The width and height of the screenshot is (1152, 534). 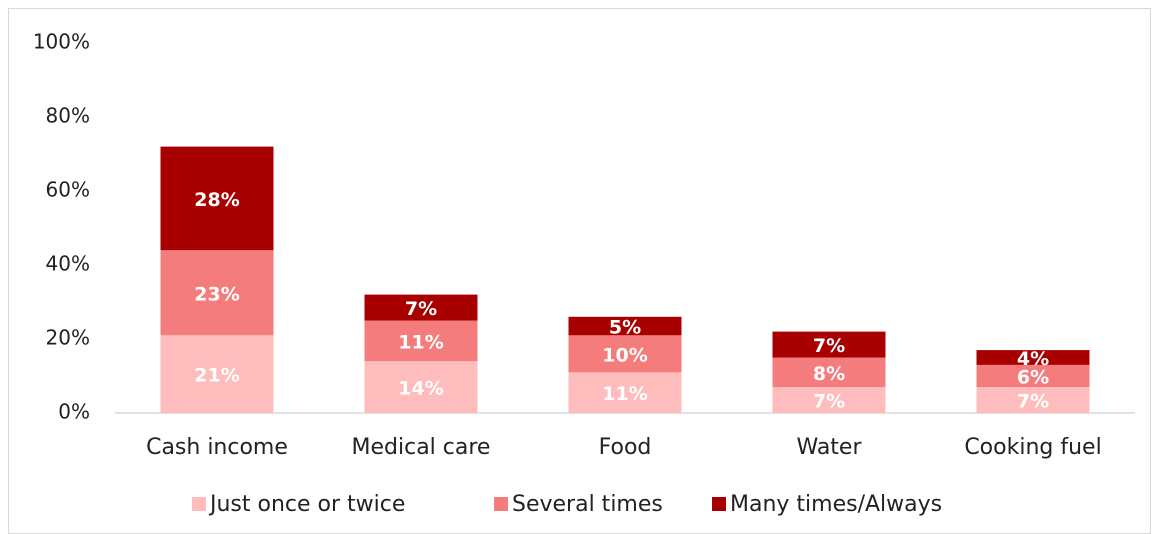 What do you see at coordinates (68, 190) in the screenshot?
I see `y-tick-label: 60%` at bounding box center [68, 190].